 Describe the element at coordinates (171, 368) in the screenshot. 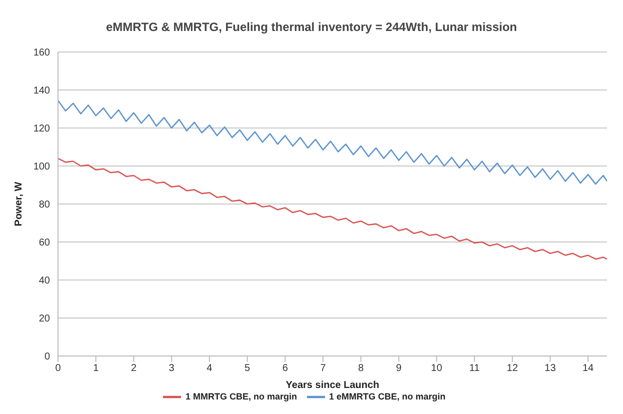

I see `x-tick-label: 3` at that location.